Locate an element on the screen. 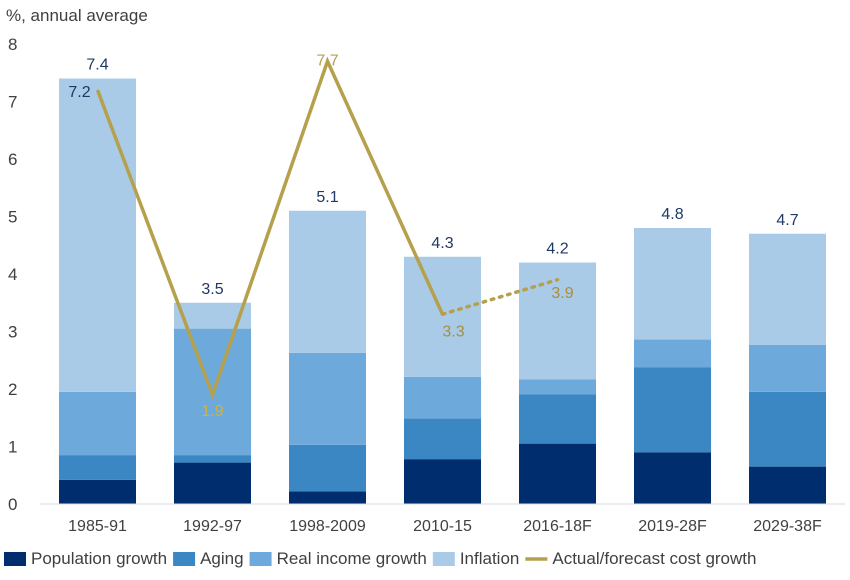 This screenshot has width=850, height=580. legend-label: Inflation is located at coordinates (490, 558).